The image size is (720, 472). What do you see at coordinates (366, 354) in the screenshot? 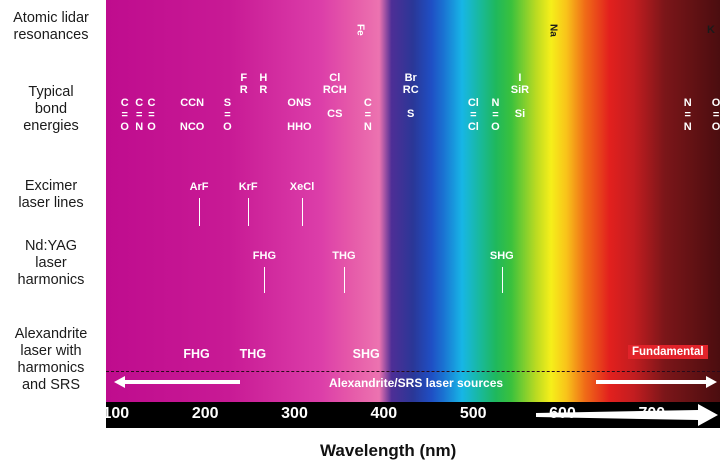
I see `alexandrite-label-shg: SHG` at bounding box center [366, 354].